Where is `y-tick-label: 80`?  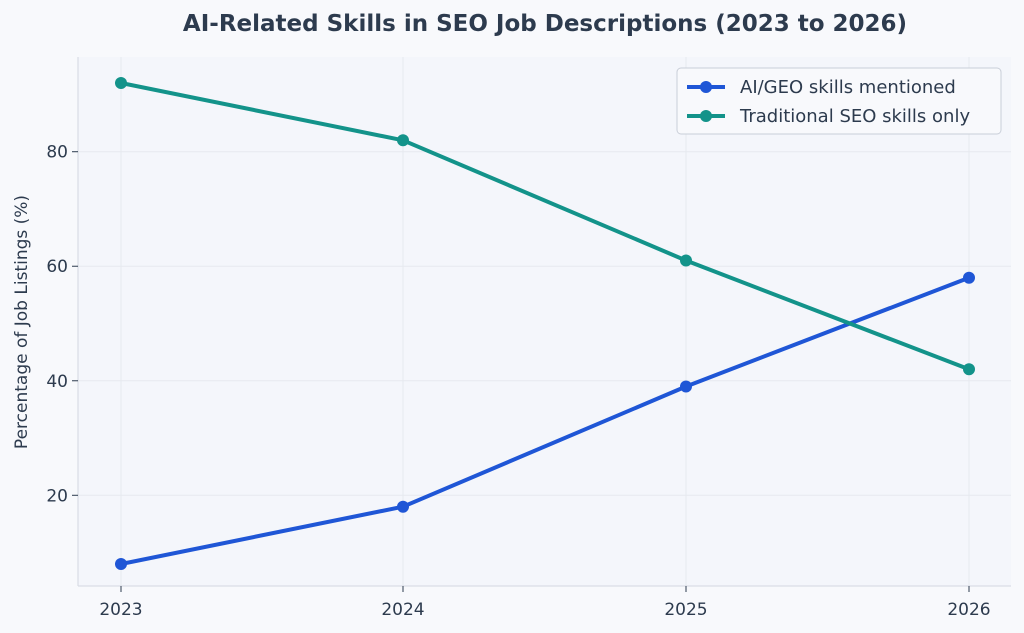
y-tick-label: 80 is located at coordinates (57, 153).